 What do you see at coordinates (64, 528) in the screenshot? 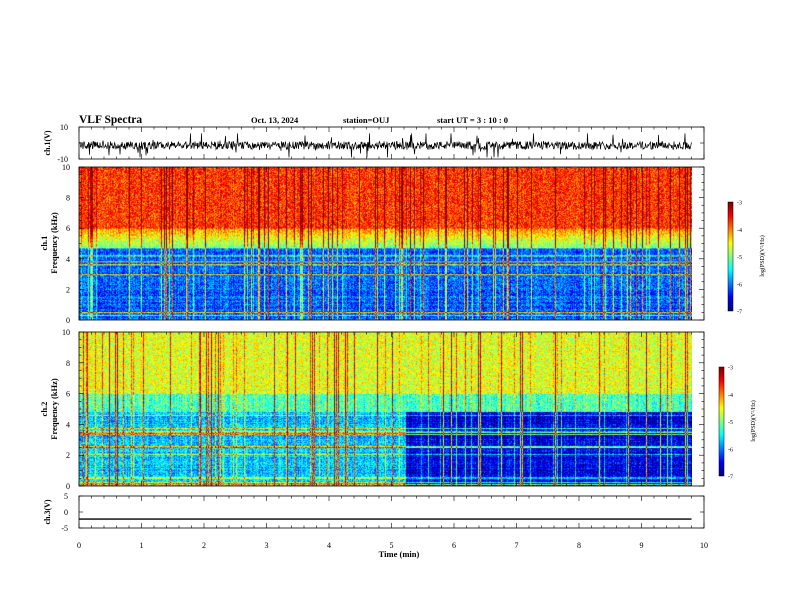
I see `ch3-tick-label: -5` at bounding box center [64, 528].